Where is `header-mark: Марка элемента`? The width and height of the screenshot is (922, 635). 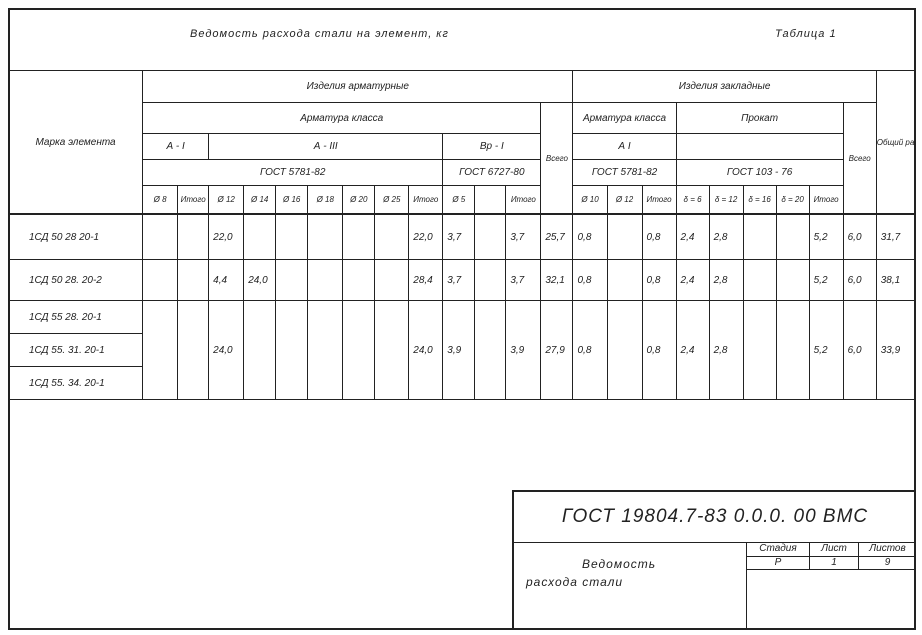 header-mark: Марка элемента is located at coordinates (75, 142).